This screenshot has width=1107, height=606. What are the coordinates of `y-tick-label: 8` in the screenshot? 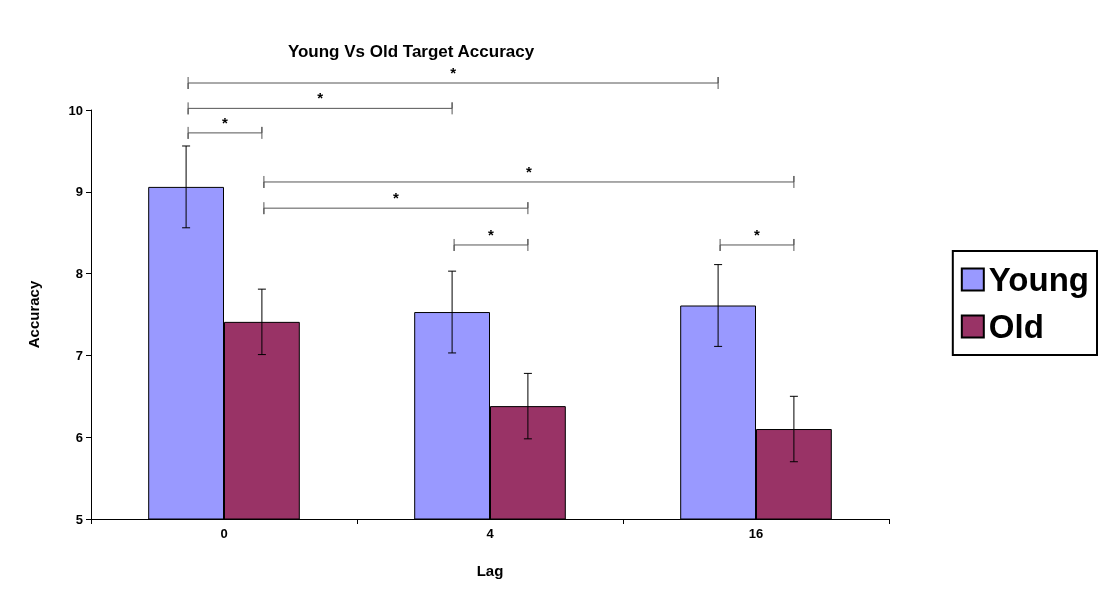 It's located at (79, 274).